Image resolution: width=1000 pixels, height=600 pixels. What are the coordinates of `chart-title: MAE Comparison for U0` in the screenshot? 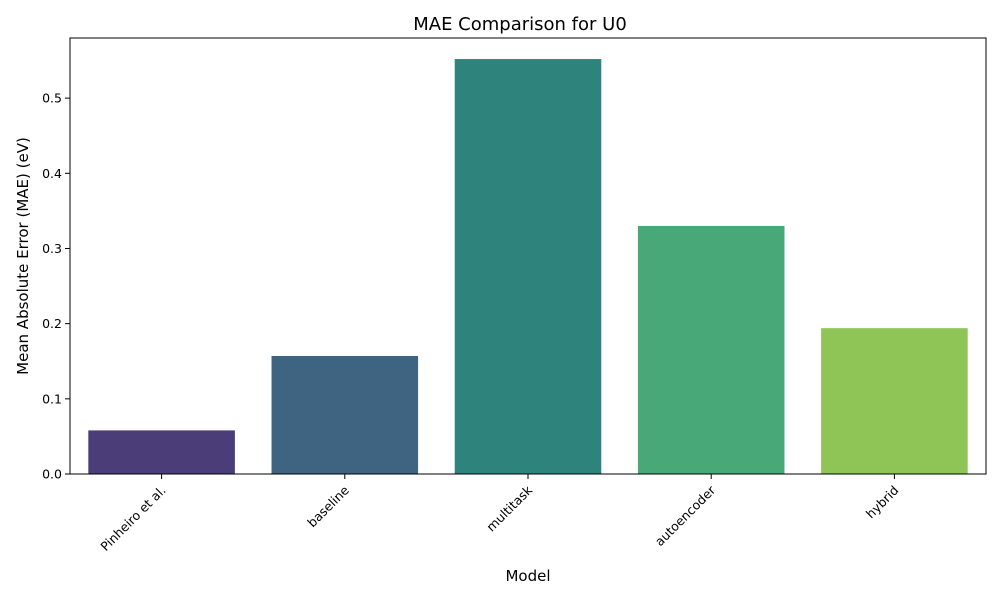 It's located at (520, 24).